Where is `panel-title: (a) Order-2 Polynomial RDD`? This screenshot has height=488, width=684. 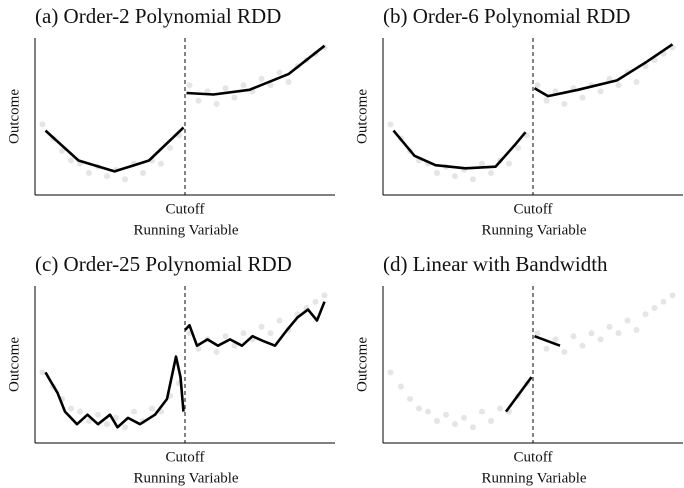
panel-title: (a) Order-2 Polynomial RDD is located at coordinates (158, 16).